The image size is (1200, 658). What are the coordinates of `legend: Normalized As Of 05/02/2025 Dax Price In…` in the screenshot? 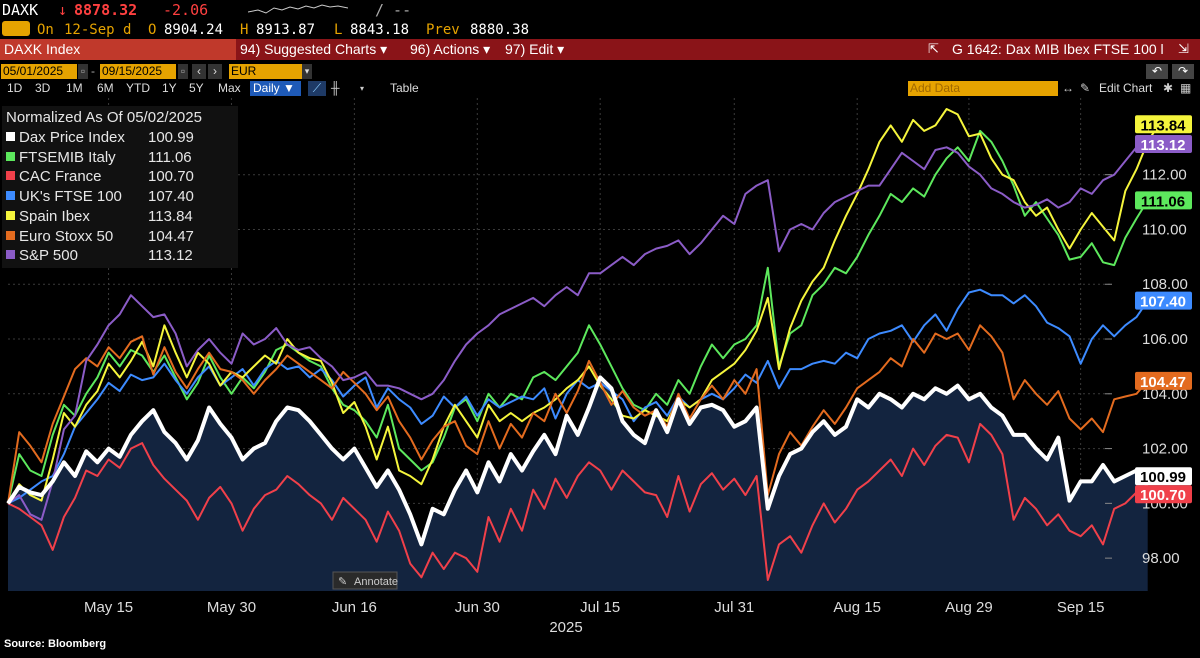 It's located at (120, 187).